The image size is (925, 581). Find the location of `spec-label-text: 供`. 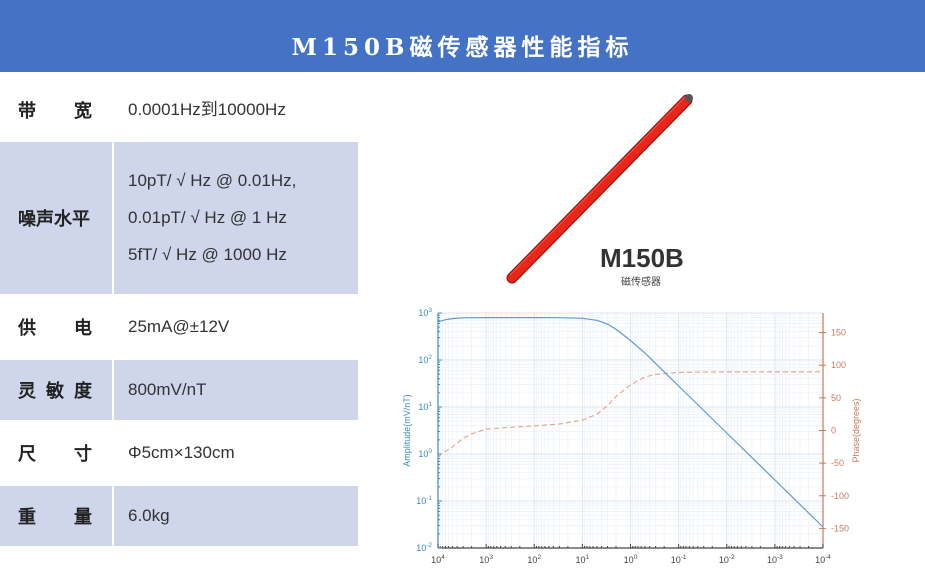

spec-label-text: 供 is located at coordinates (27, 328).